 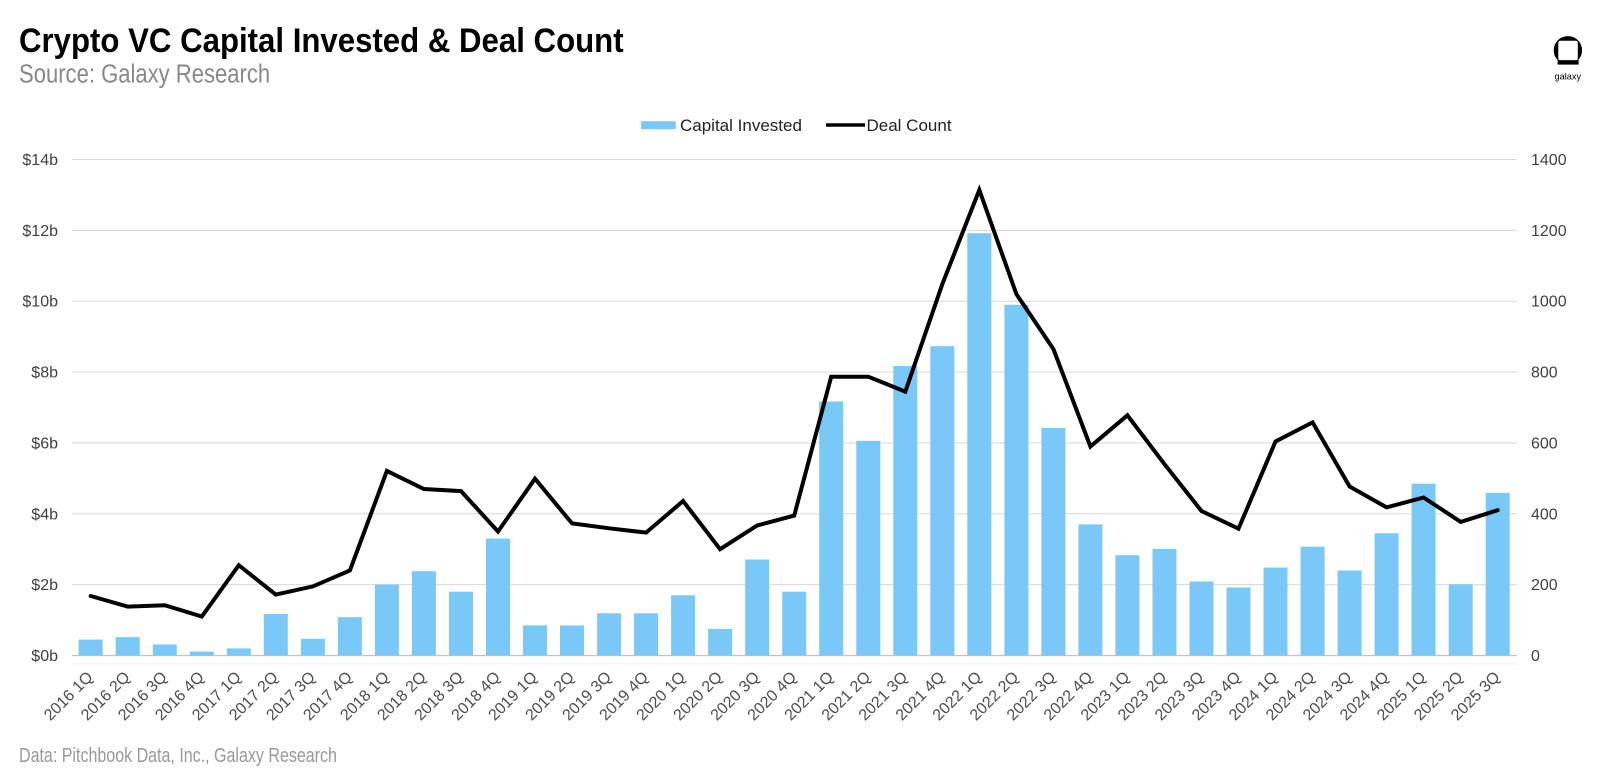 I want to click on svg-text: $8b, so click(x=44, y=373).